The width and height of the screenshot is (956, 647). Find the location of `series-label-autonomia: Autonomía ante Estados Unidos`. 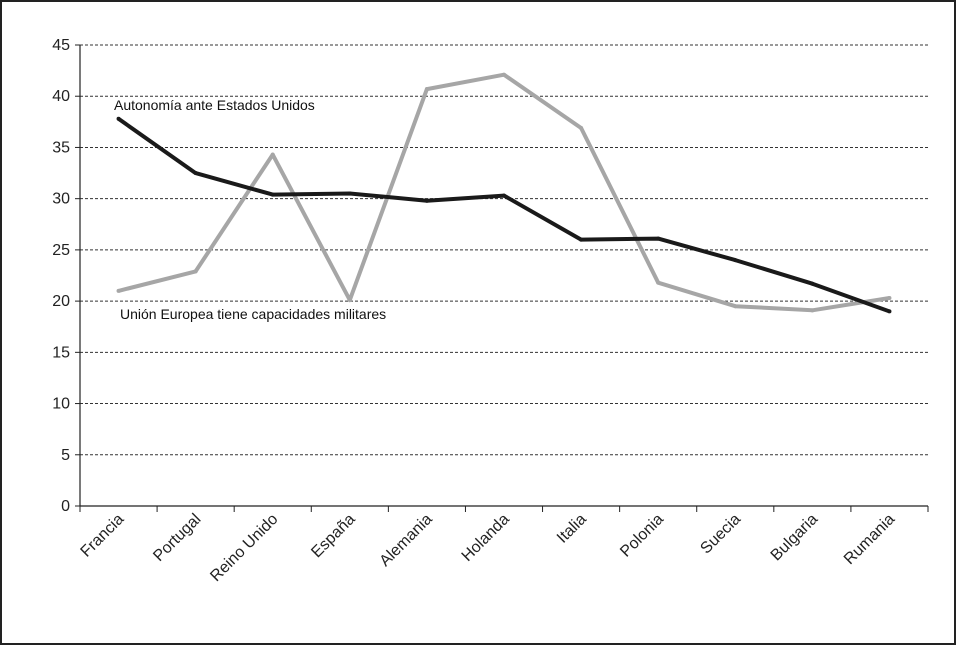

series-label-autonomia: Autonomía ante Estados Unidos is located at coordinates (214, 105).